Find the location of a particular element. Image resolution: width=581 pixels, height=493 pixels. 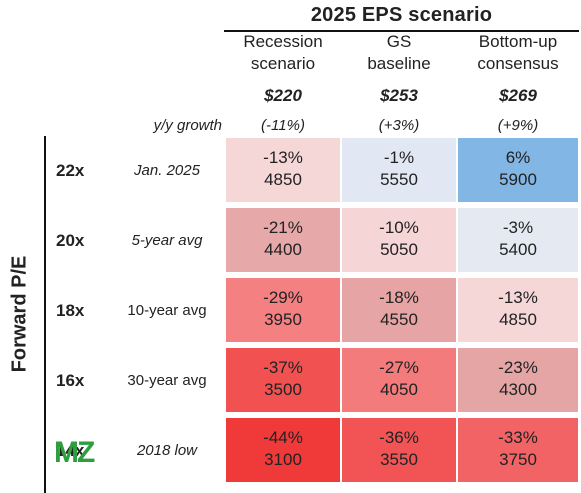

column-header-line1: Bottom-up is located at coordinates (518, 41).